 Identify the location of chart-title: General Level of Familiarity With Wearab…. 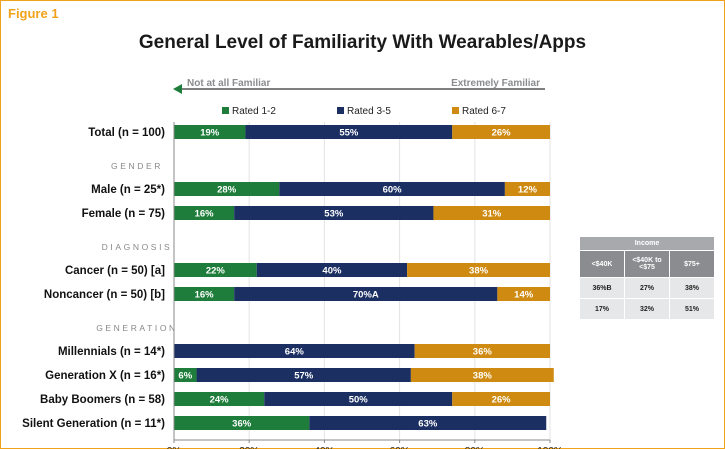
(362, 42).